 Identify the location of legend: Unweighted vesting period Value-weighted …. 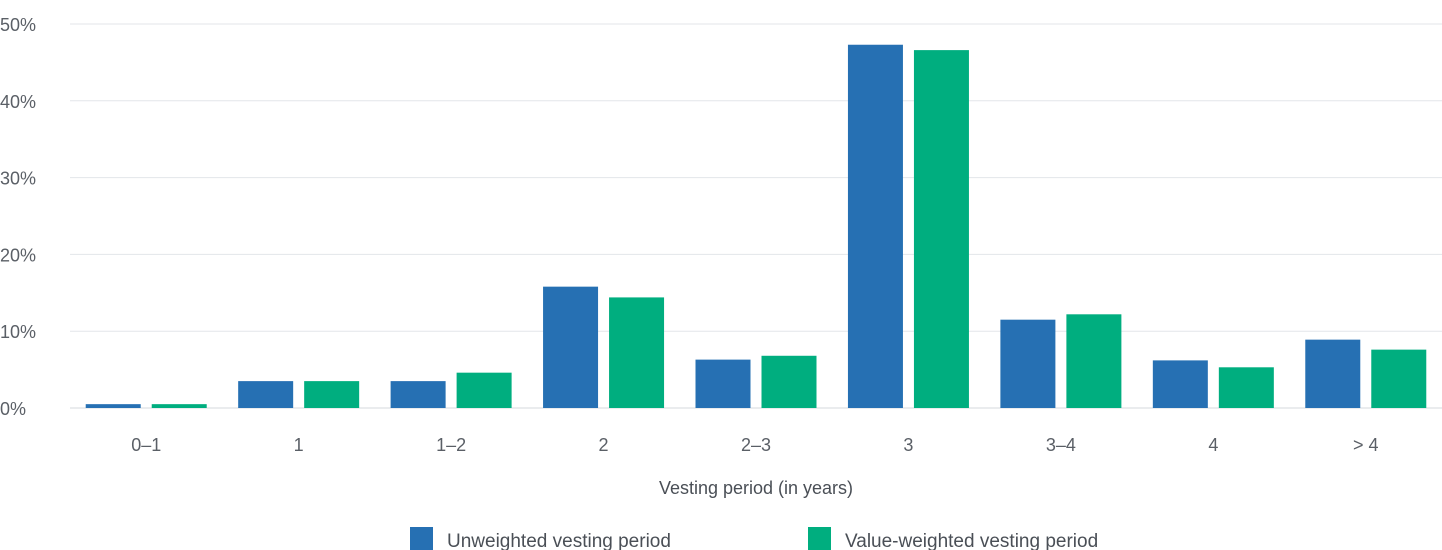
(754, 538).